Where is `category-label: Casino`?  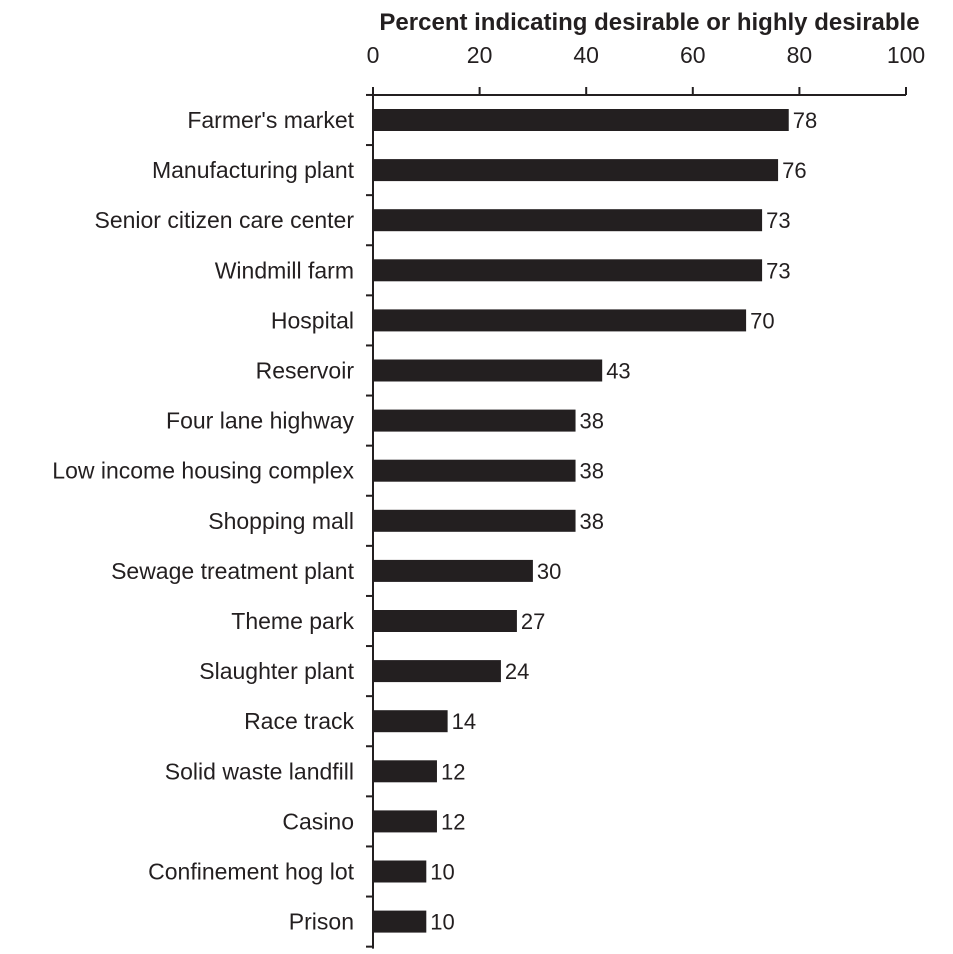
category-label: Casino is located at coordinates (318, 821).